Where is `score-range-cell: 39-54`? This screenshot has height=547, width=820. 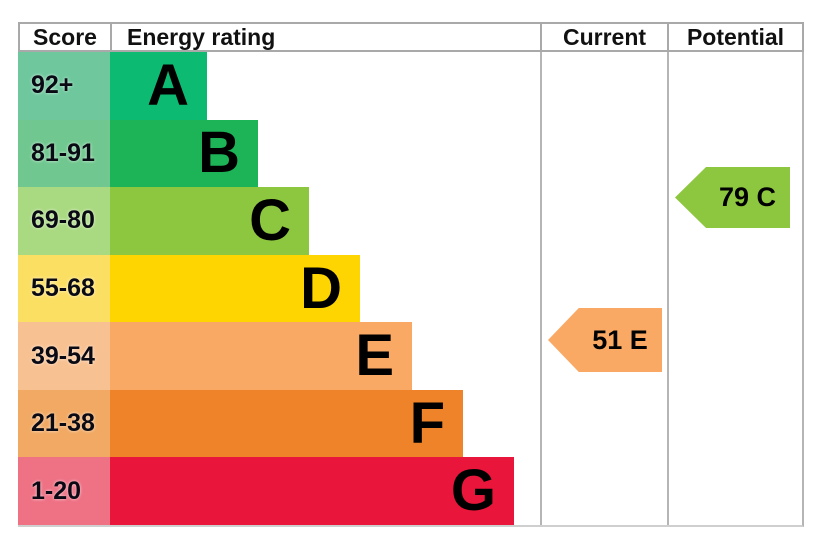
score-range-cell: 39-54 is located at coordinates (64, 356).